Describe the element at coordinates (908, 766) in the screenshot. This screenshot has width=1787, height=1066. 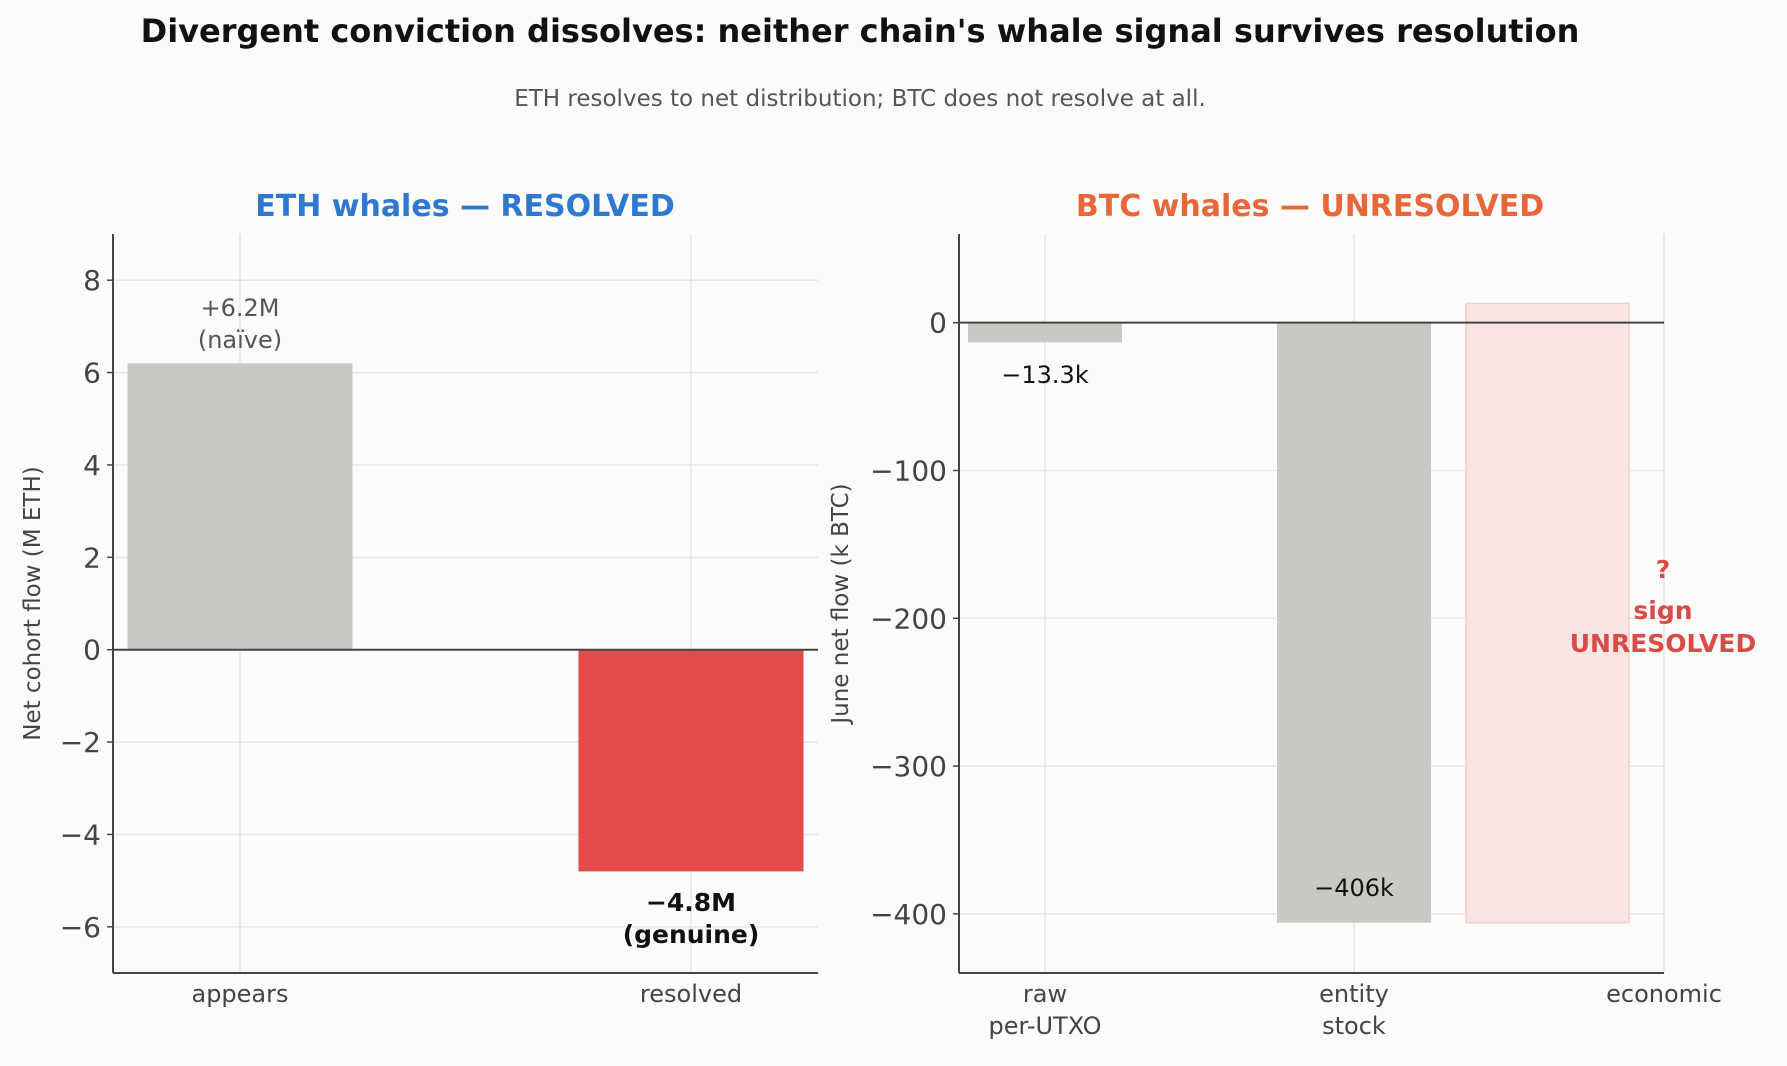
I see `y-tick-label: −300` at that location.